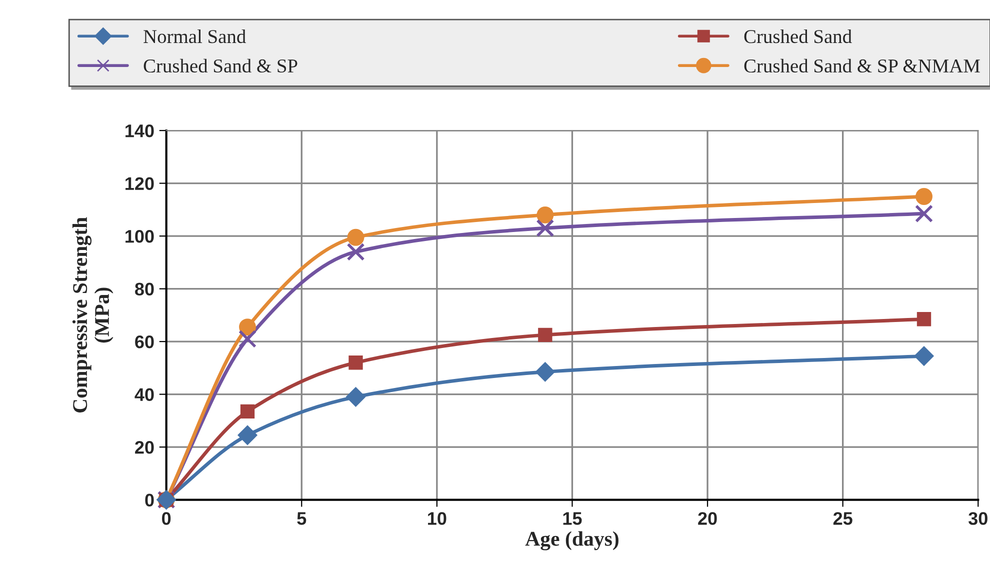  I want to click on y-tick-label: 120, so click(140, 183).